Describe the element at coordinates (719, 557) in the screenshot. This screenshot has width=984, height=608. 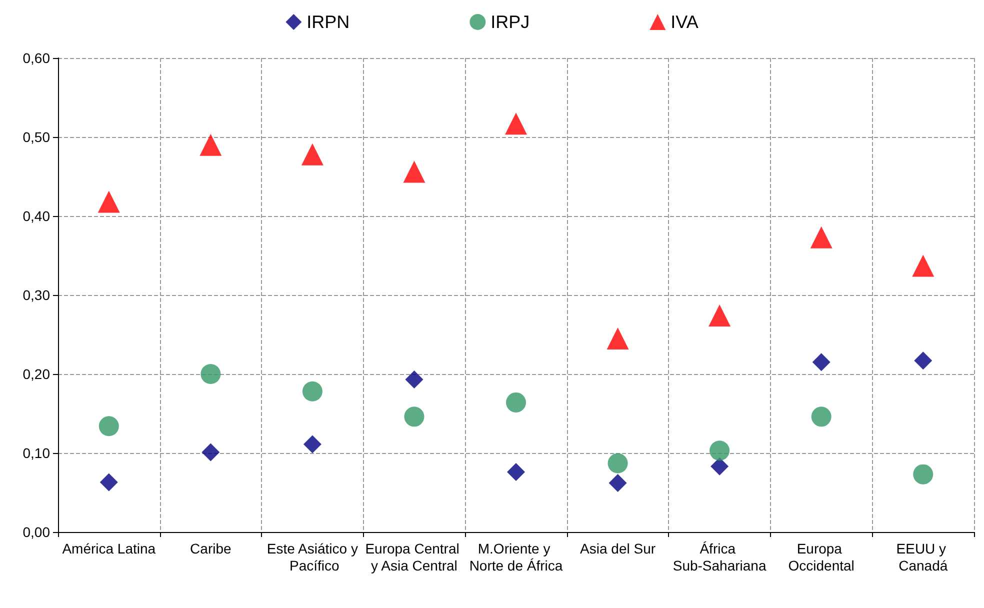
I see `x-tick-label: África Sub-Sahariana` at that location.